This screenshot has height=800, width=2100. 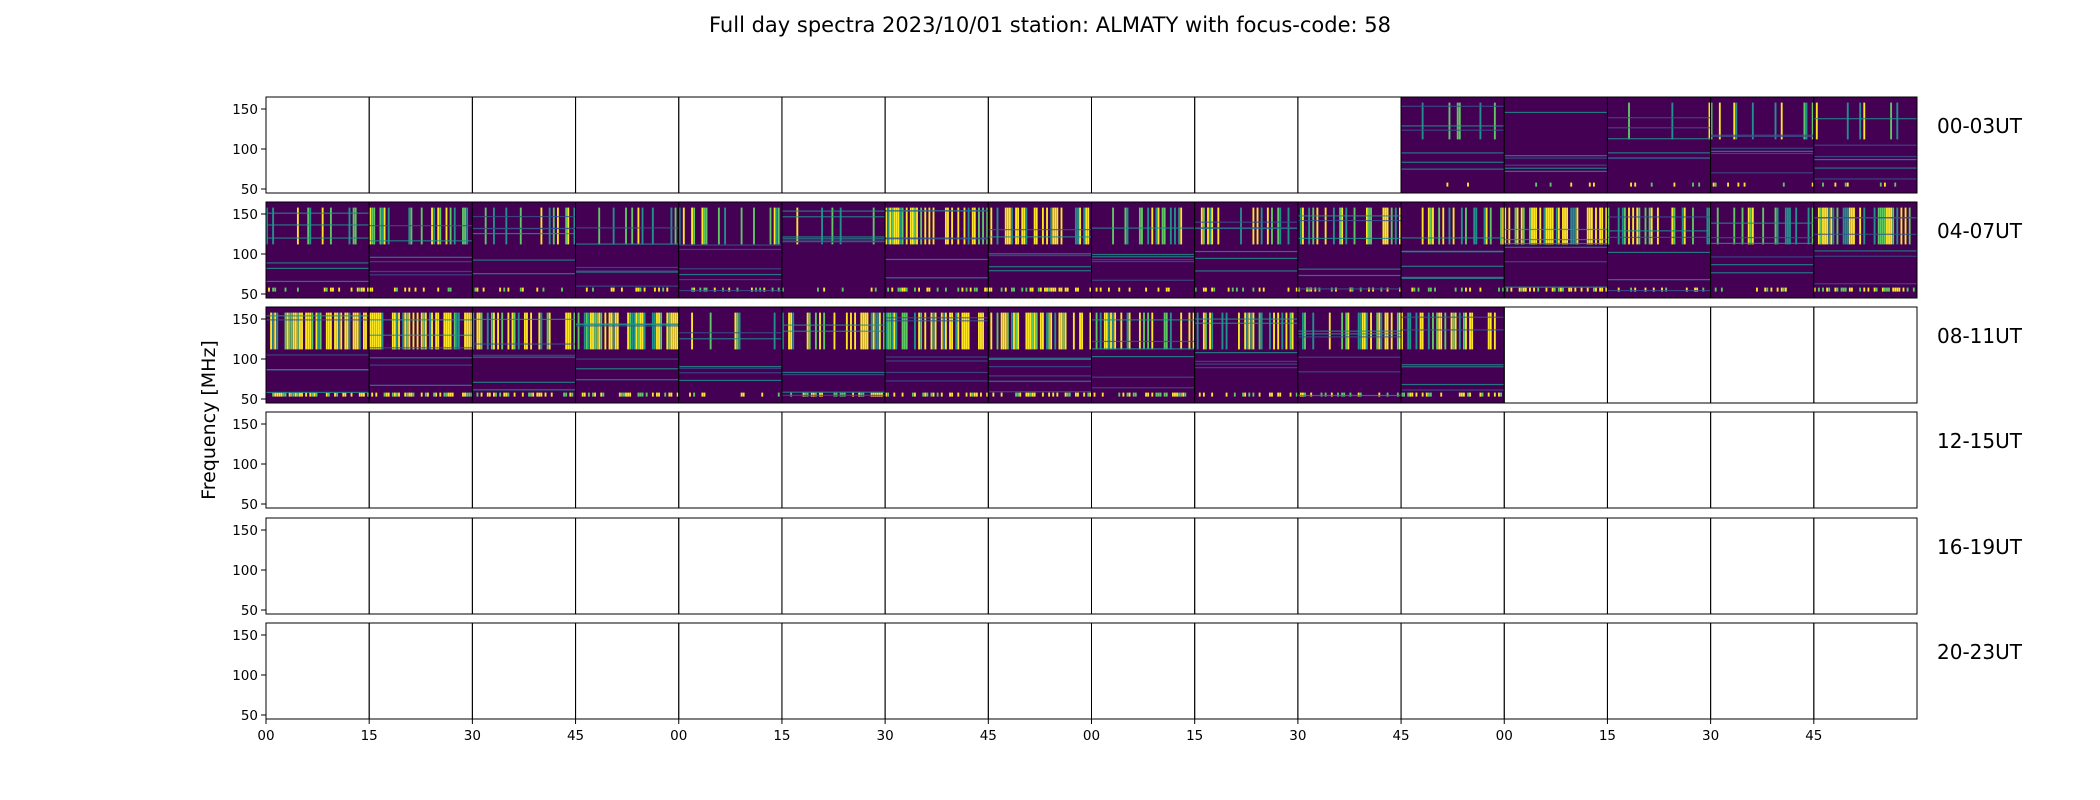 What do you see at coordinates (1039, 731) in the screenshot?
I see `x-axis: 00 15 30 45 00 15 30 45 00 15 30 45 00 15 30 45` at bounding box center [1039, 731].